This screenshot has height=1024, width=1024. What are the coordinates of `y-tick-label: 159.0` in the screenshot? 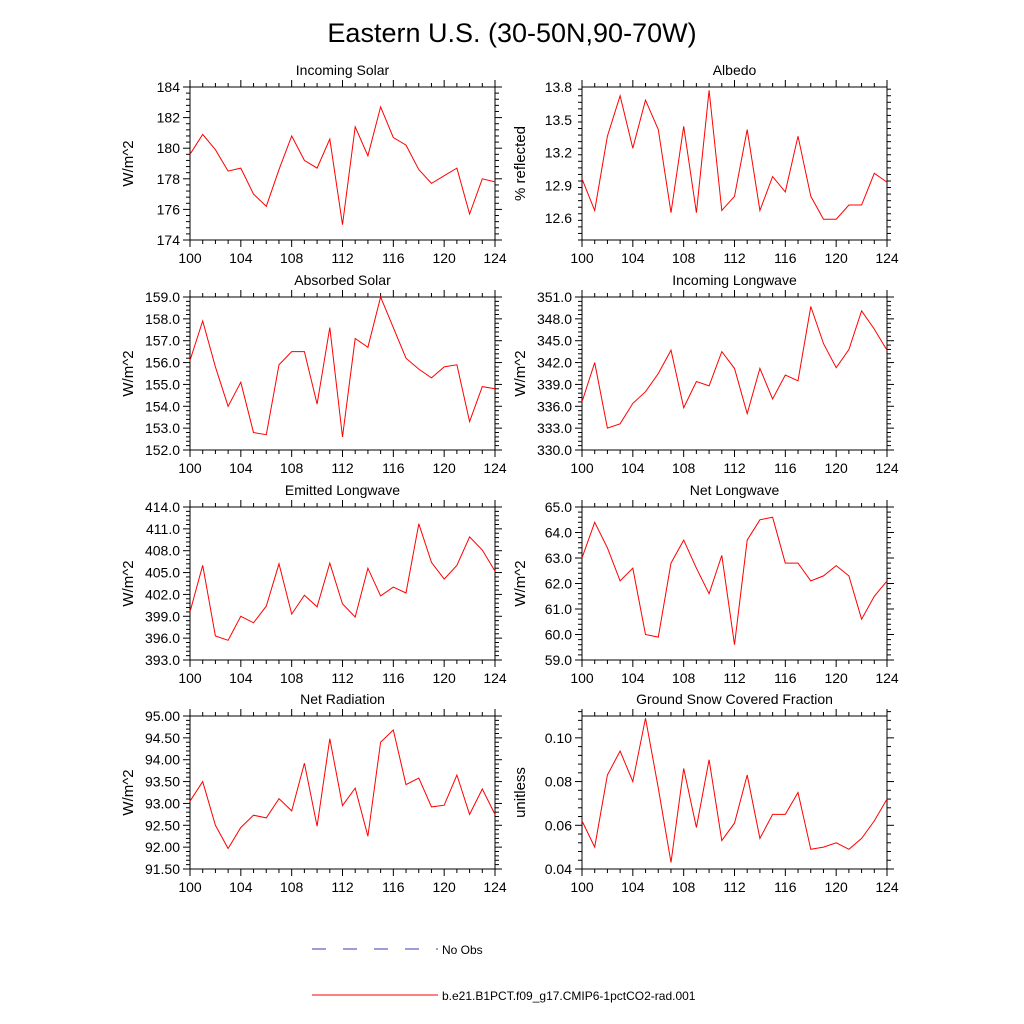 It's located at (162, 297).